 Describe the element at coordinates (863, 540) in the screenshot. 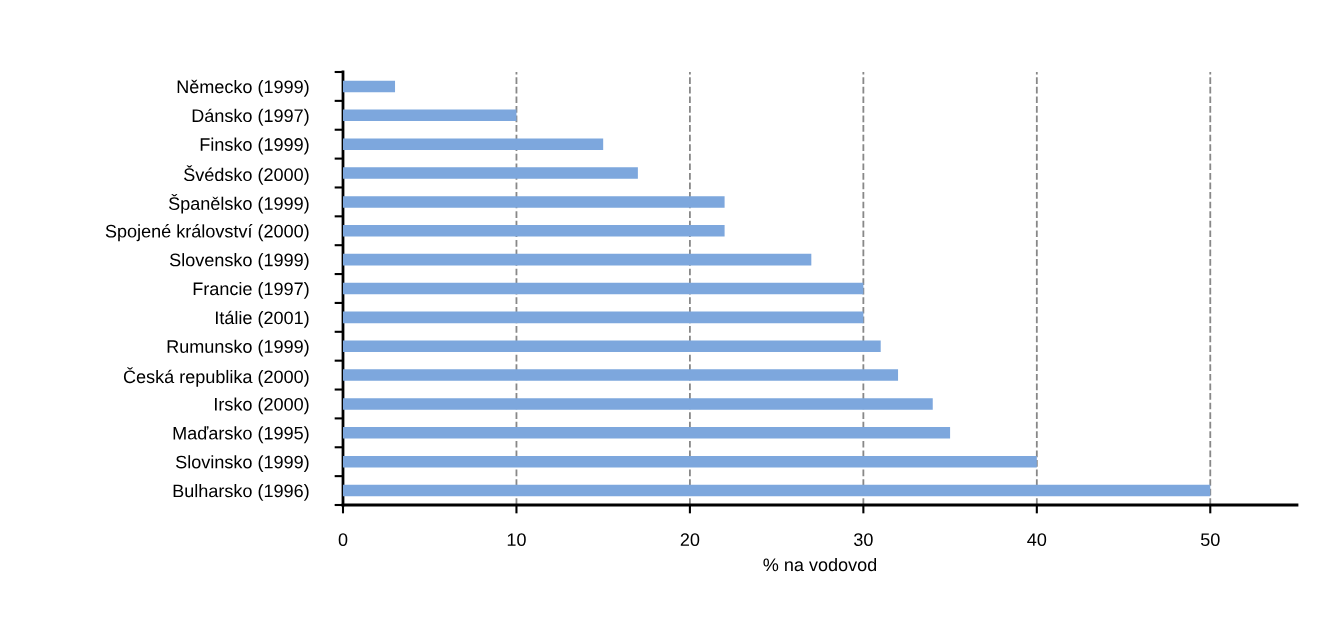

I see `x-tick-label: 30` at that location.